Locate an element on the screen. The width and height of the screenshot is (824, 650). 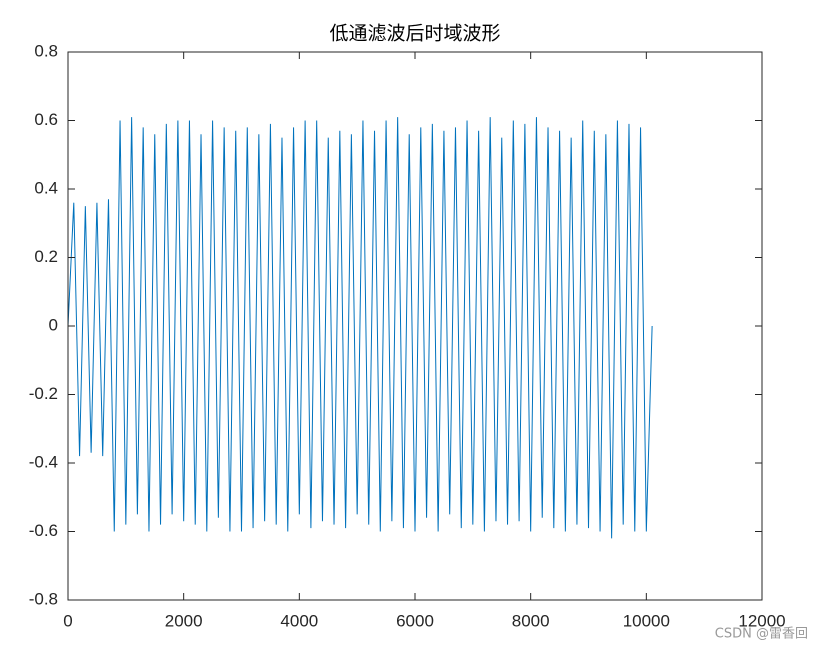
y-tick-label: -0.4 is located at coordinates (43, 461).